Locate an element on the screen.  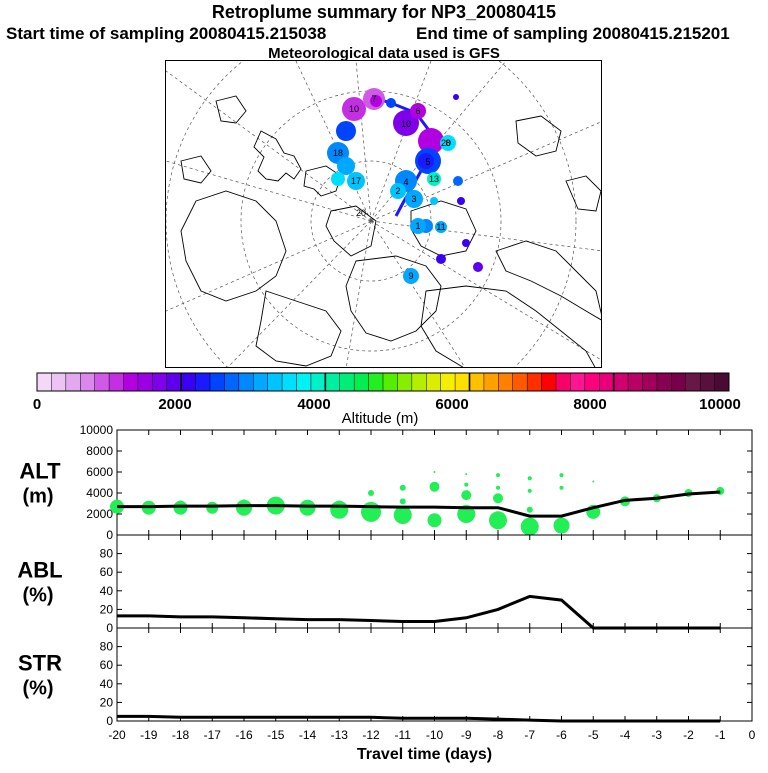
y-tick-label: 80 is located at coordinates (107, 554).